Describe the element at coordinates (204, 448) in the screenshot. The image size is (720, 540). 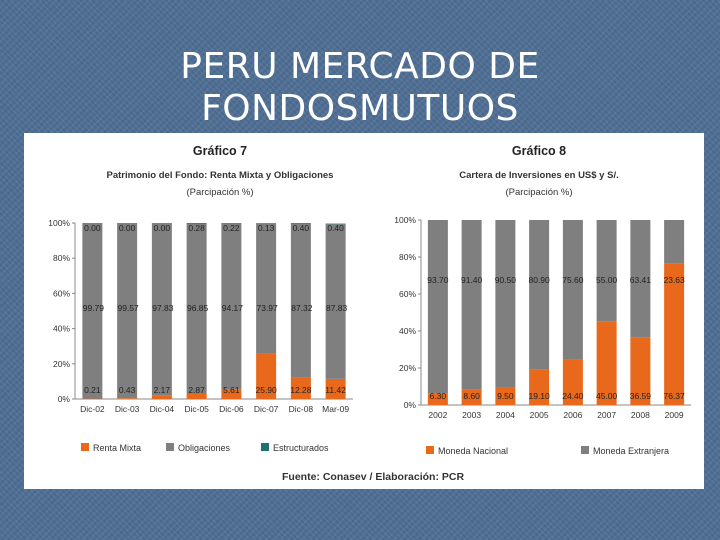
I see `legend-label: Obligaciones` at that location.